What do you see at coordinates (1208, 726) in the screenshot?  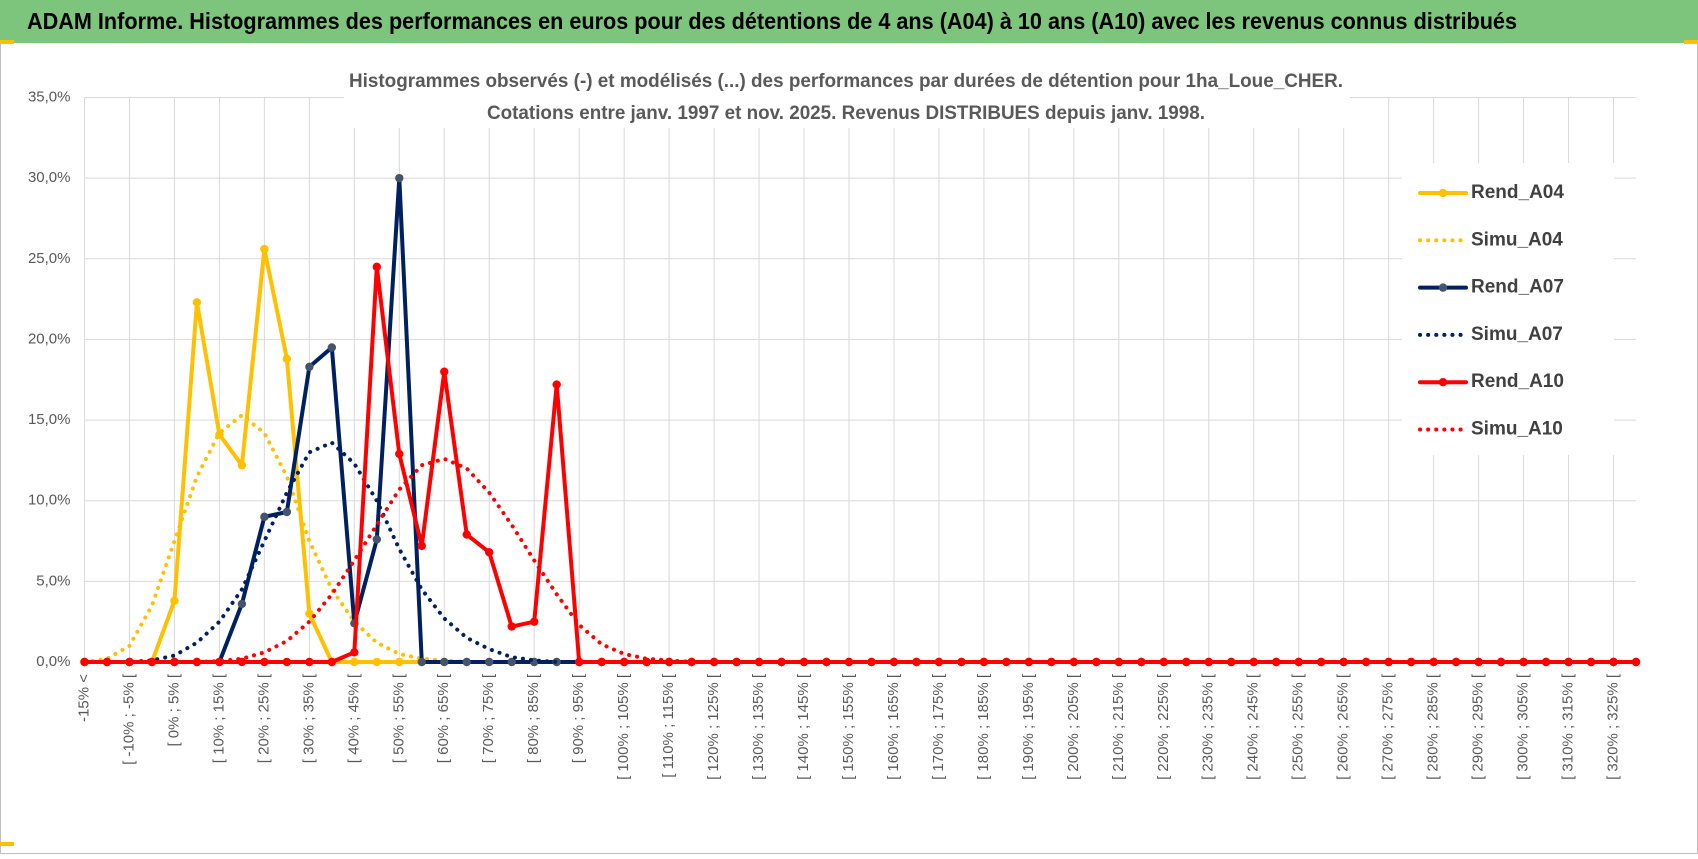 I see `x-tick-label: [ 230% ; 235% [` at bounding box center [1208, 726].